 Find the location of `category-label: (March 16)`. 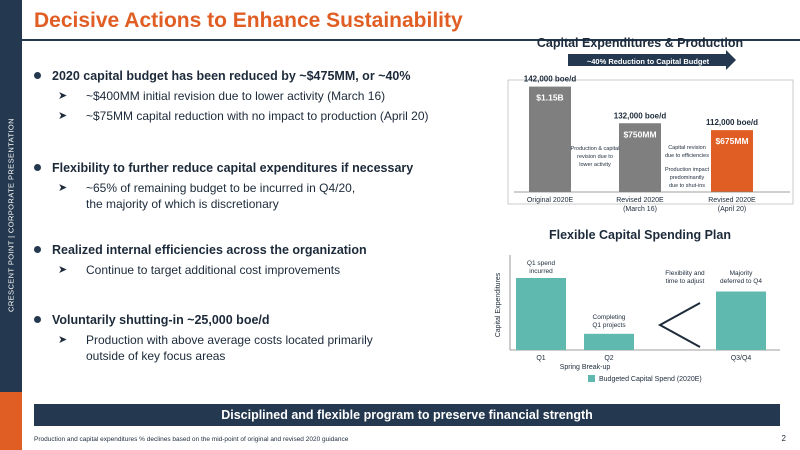

category-label: (March 16) is located at coordinates (640, 209).